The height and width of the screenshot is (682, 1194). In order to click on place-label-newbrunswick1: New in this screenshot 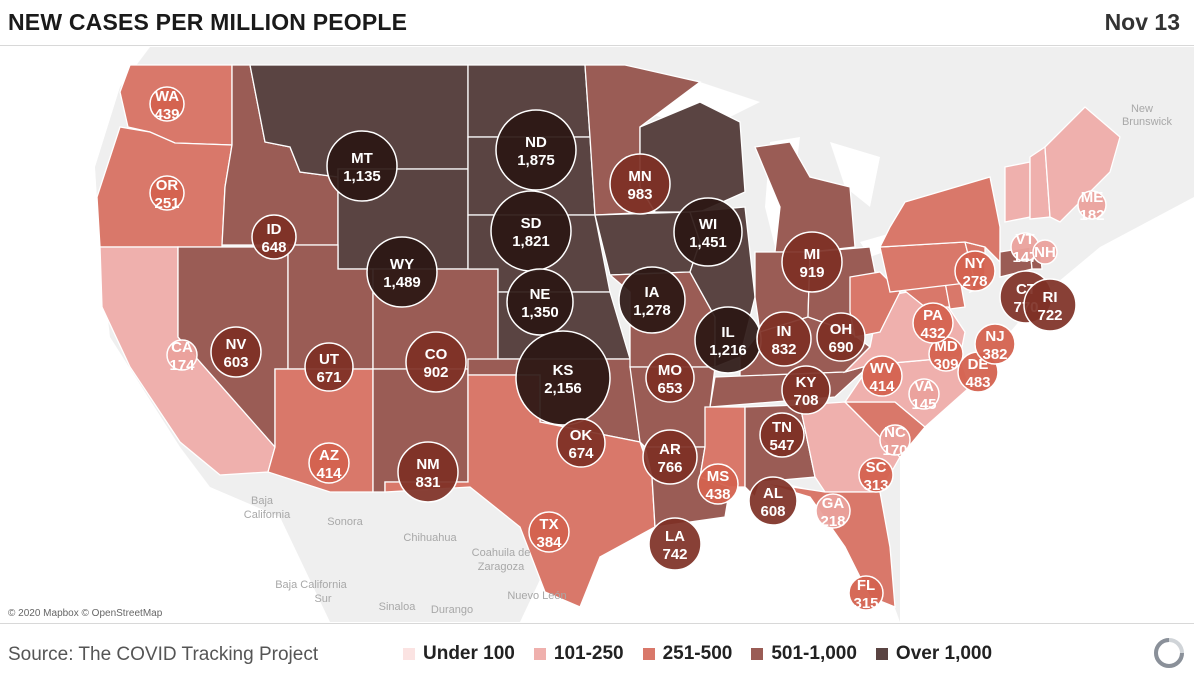, I will do `click(1142, 109)`.